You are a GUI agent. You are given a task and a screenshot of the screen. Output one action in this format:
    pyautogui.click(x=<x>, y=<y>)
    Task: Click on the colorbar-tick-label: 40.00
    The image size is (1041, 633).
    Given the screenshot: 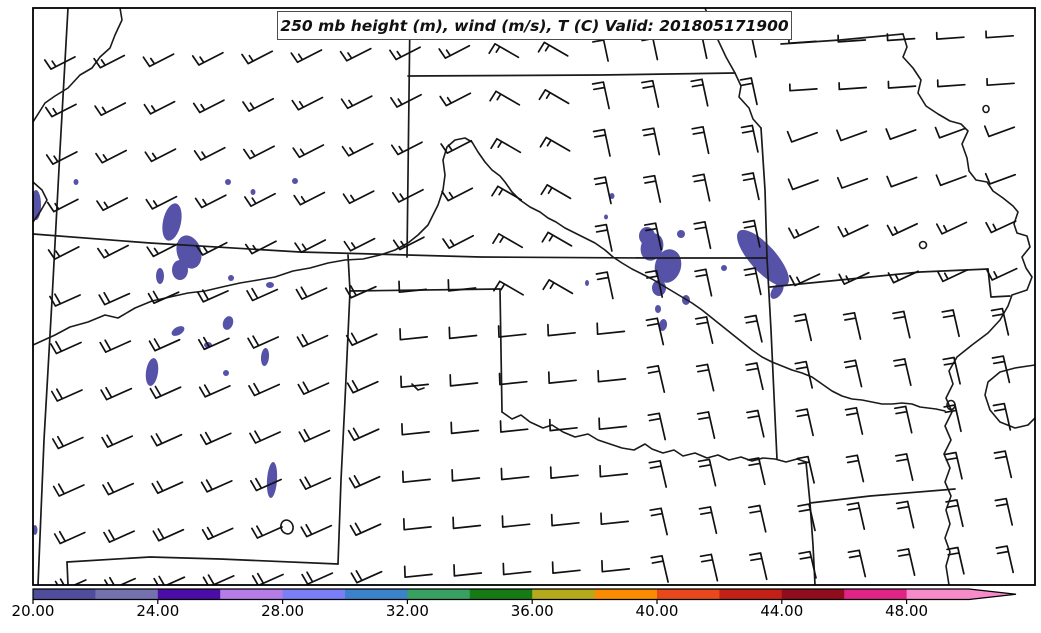 What is the action you would take?
    pyautogui.click(x=657, y=611)
    